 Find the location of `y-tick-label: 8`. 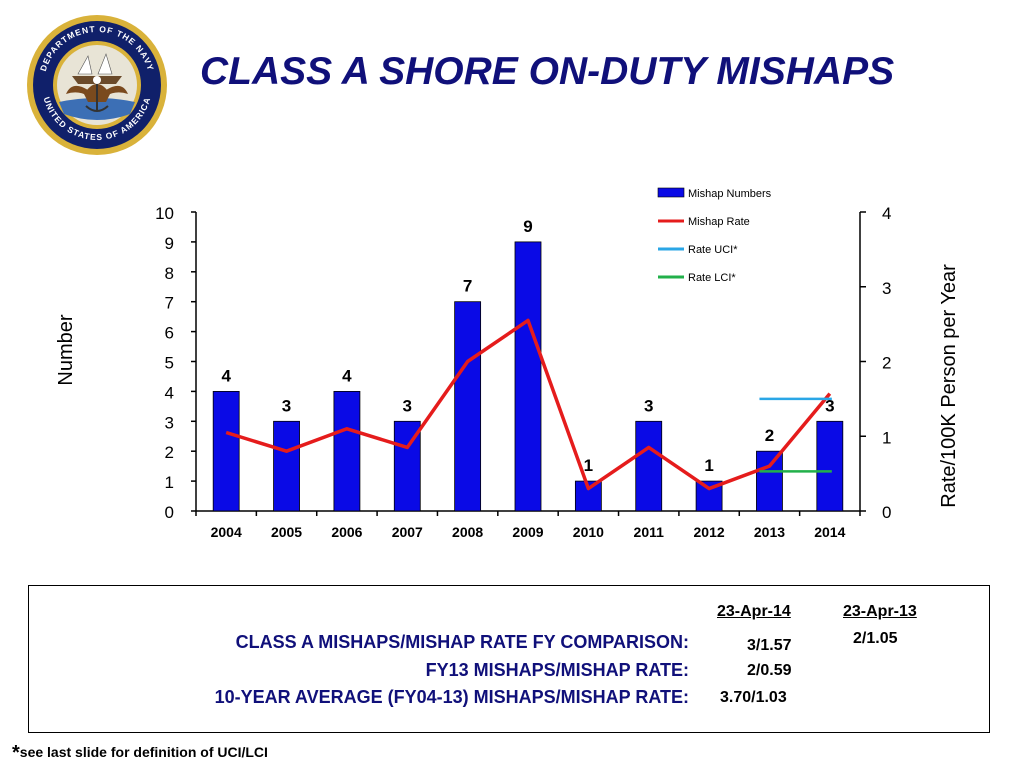

y-tick-label: 8 is located at coordinates (169, 273).